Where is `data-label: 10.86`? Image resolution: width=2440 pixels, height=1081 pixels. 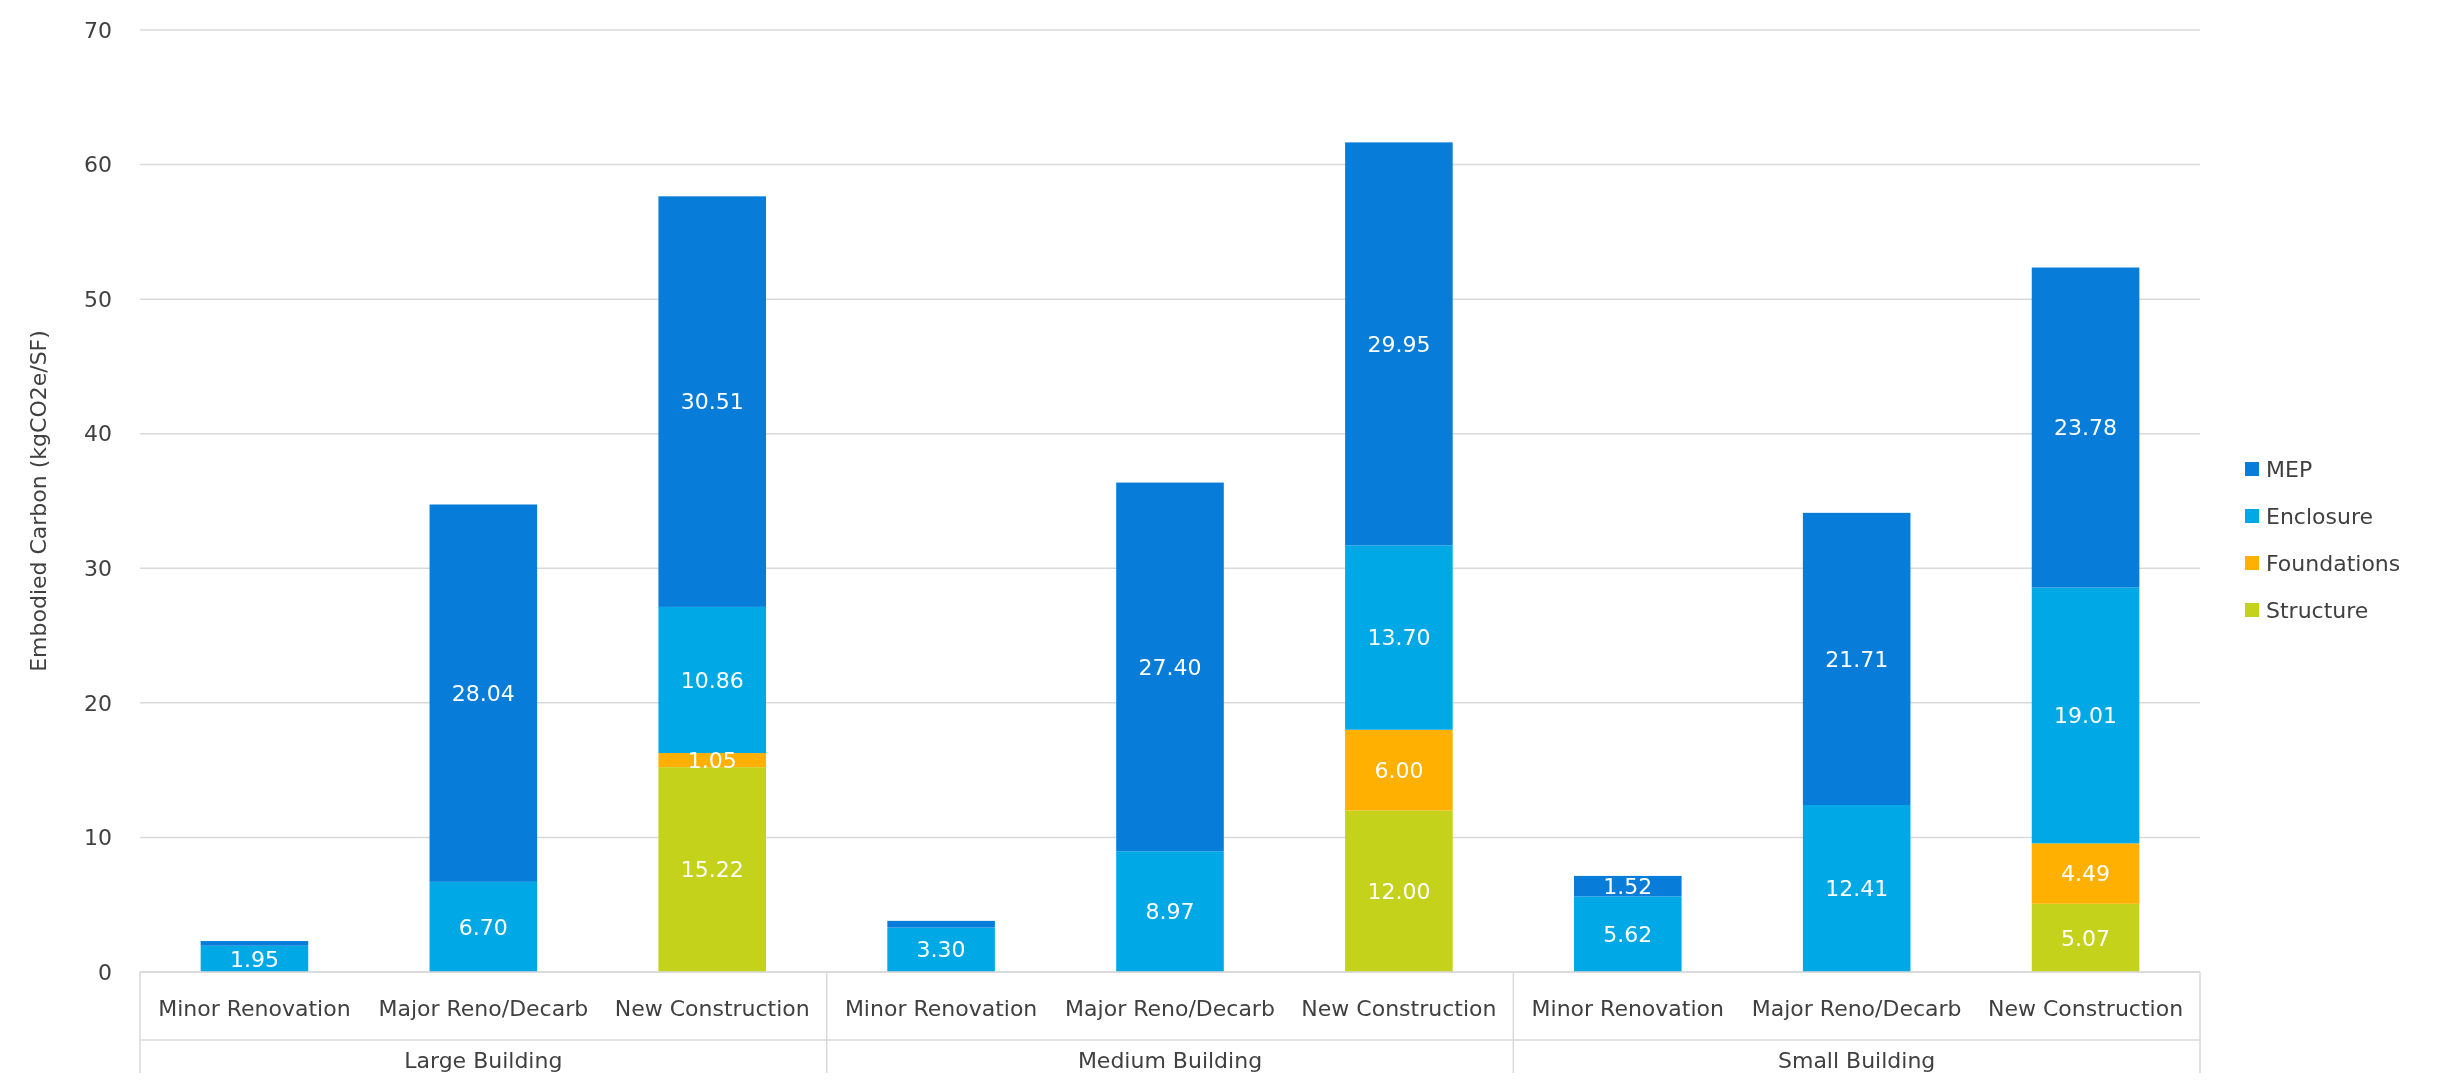
data-label: 10.86 is located at coordinates (712, 680).